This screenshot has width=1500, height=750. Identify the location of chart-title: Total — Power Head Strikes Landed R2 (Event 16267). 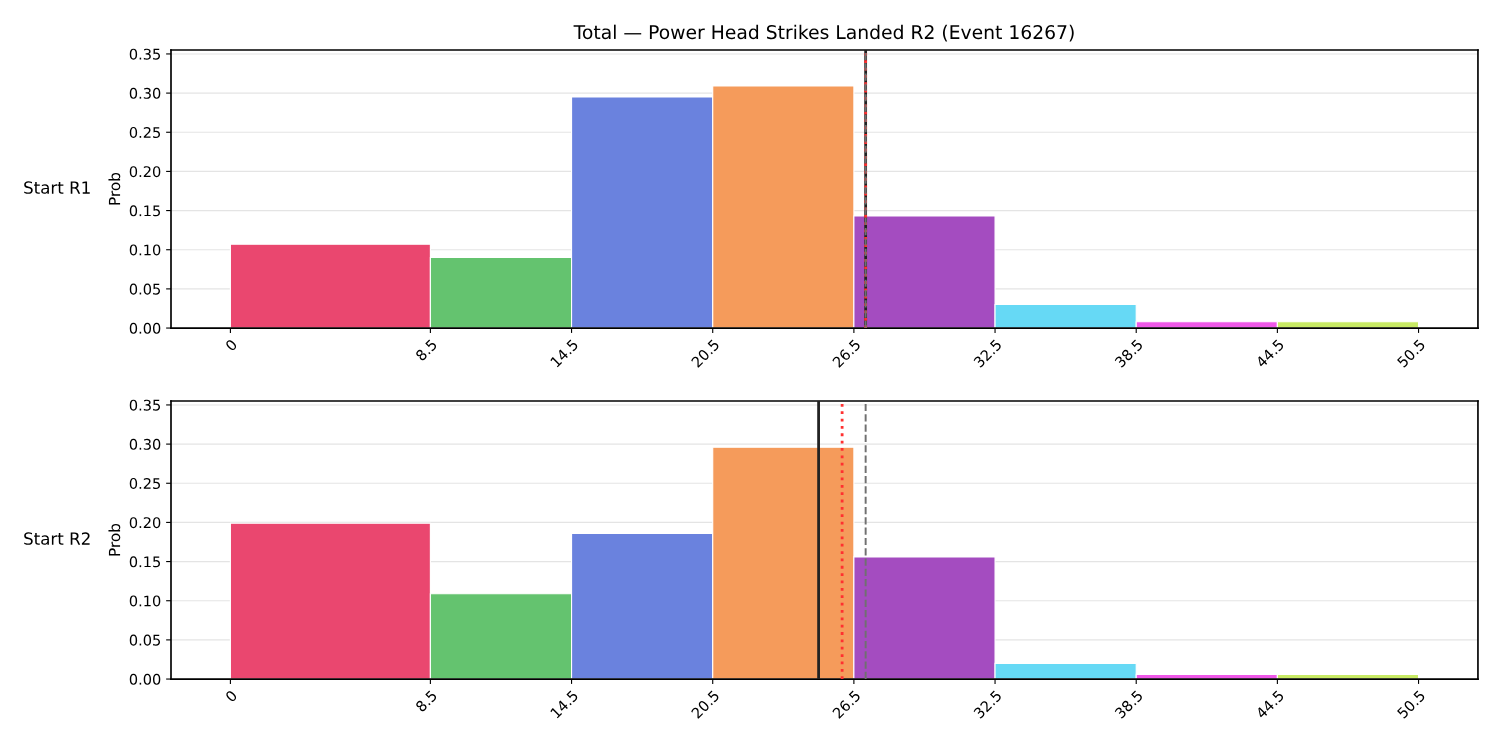
(823, 33).